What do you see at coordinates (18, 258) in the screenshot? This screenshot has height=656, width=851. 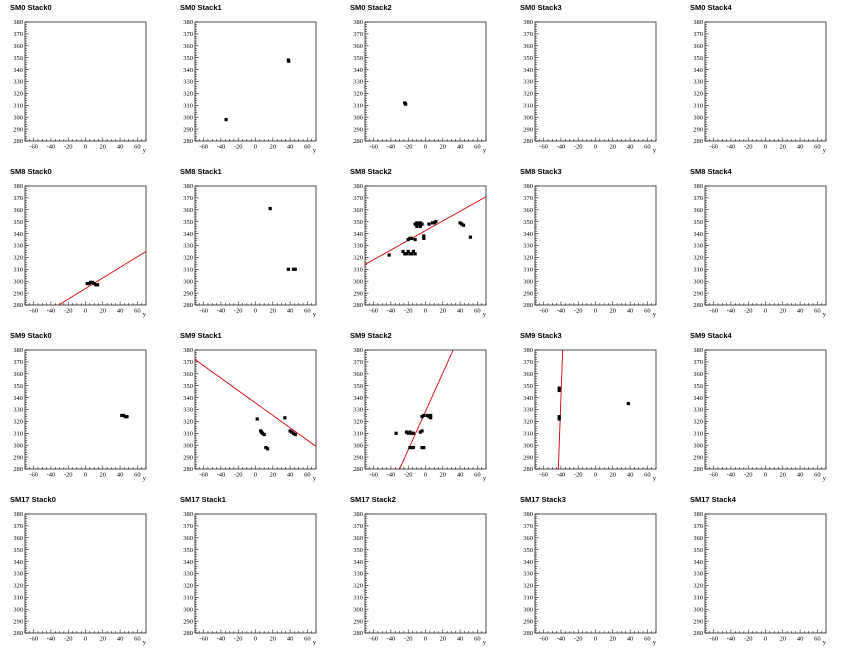 I see `y-tick-label: 320` at bounding box center [18, 258].